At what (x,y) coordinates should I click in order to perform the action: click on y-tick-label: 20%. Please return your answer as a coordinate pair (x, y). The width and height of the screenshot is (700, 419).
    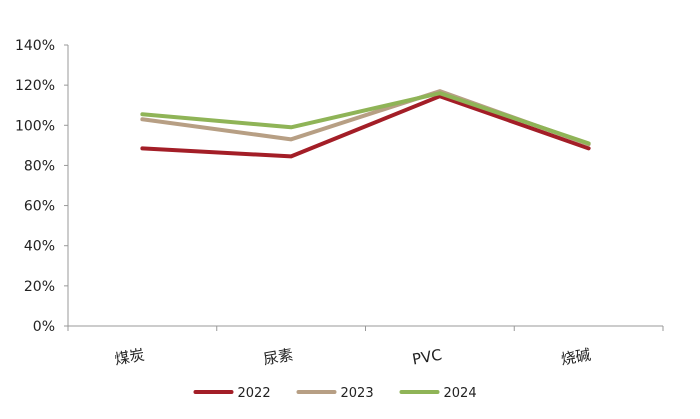
    Looking at the image, I should click on (39, 287).